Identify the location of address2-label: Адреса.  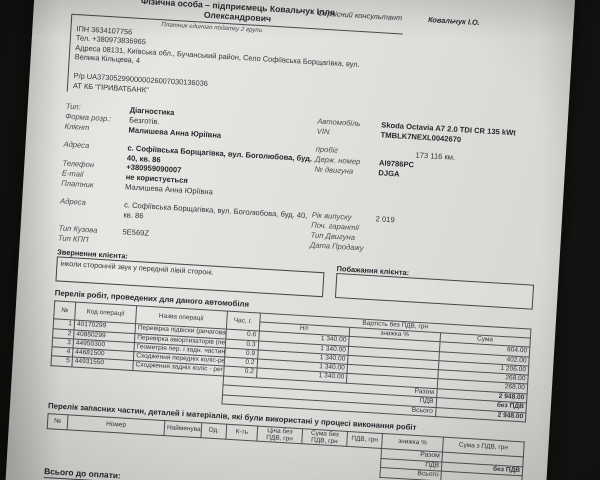
(73, 202).